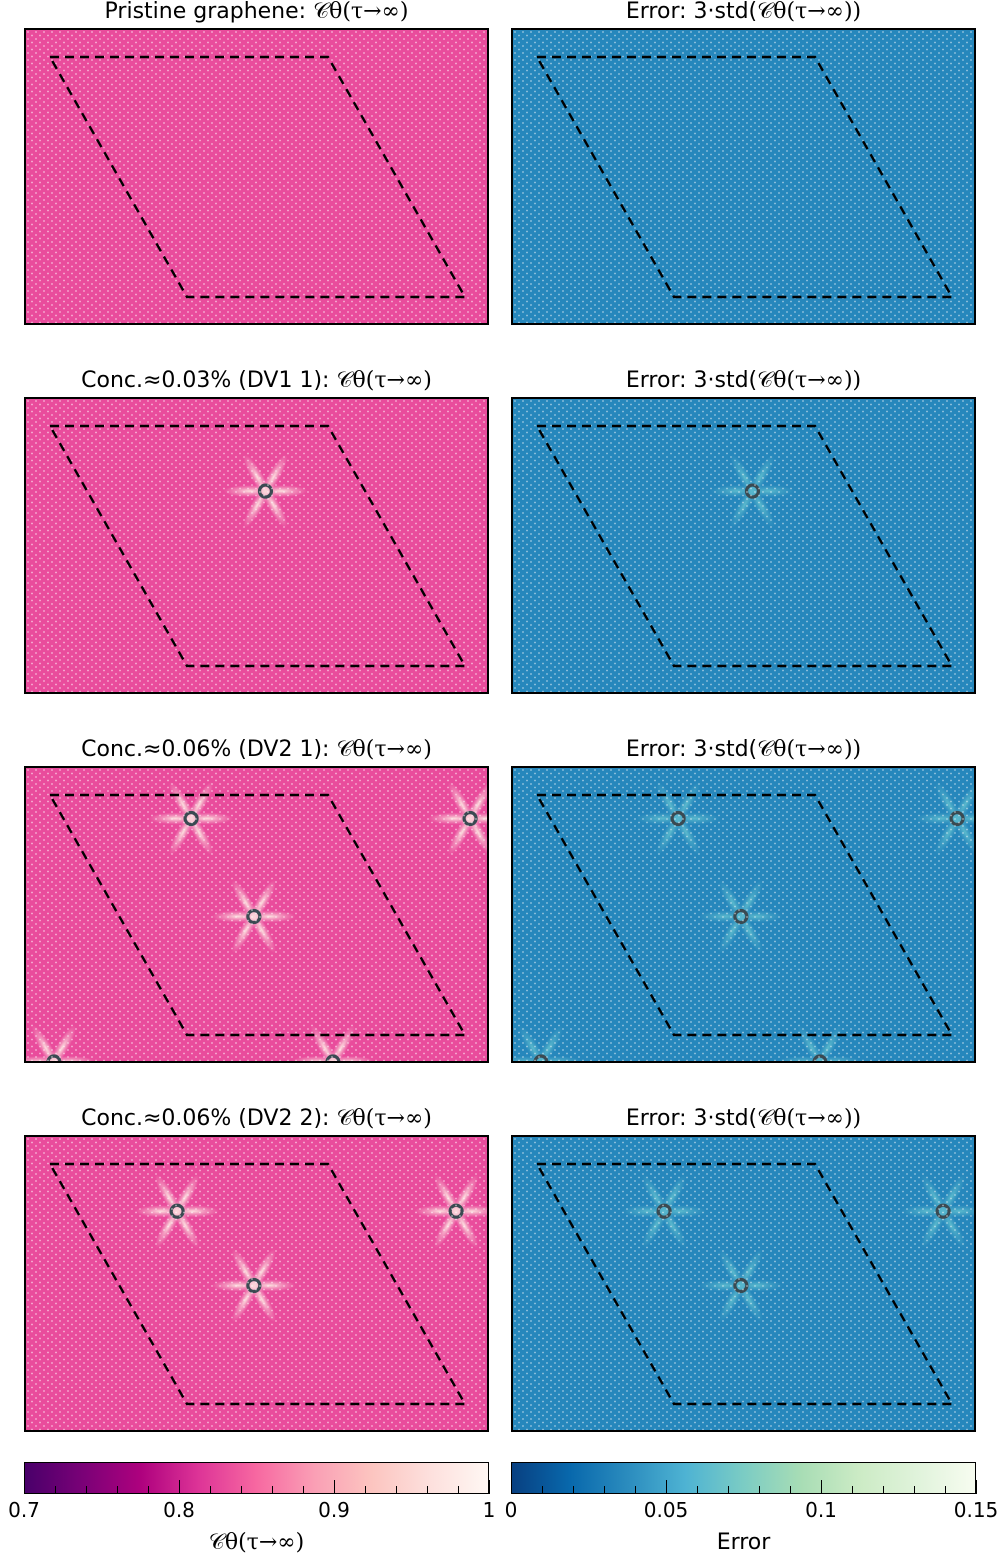 This screenshot has height=1560, width=1000. I want to click on colorbar-label: Error, so click(743, 1542).